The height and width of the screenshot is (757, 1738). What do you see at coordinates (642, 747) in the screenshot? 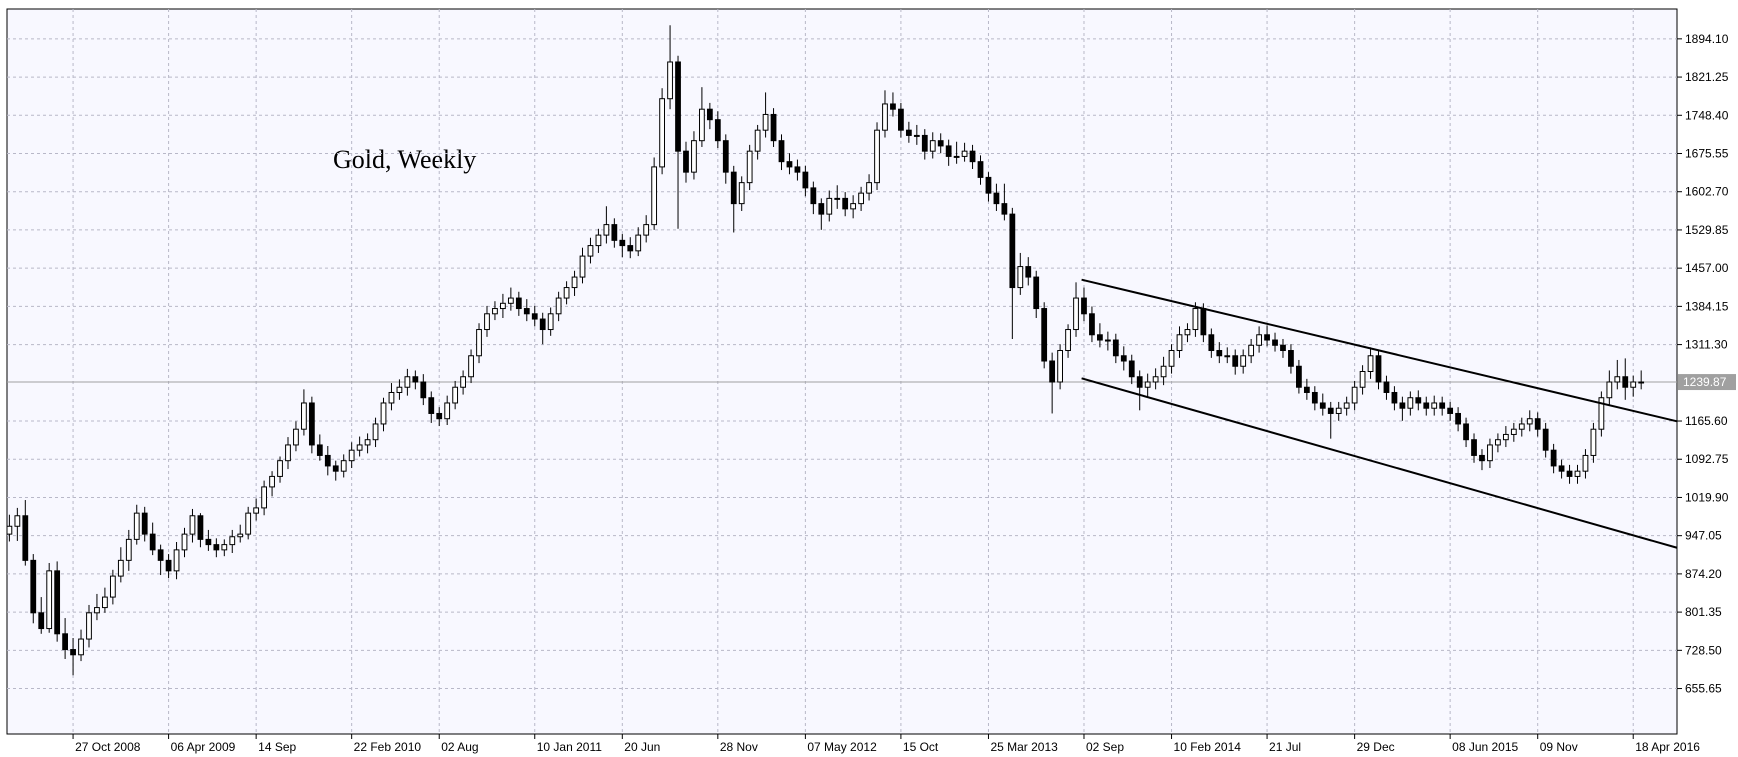
I see `x-tick-label: 20 Jun` at bounding box center [642, 747].